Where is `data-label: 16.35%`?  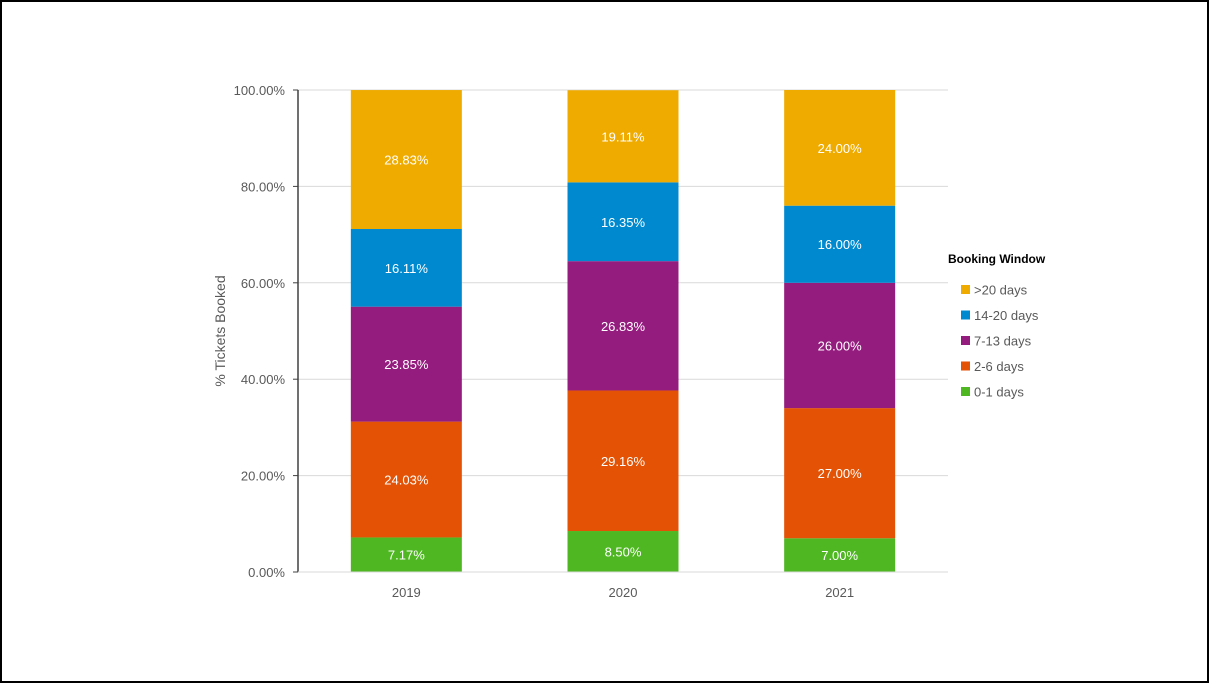 data-label: 16.35% is located at coordinates (623, 222).